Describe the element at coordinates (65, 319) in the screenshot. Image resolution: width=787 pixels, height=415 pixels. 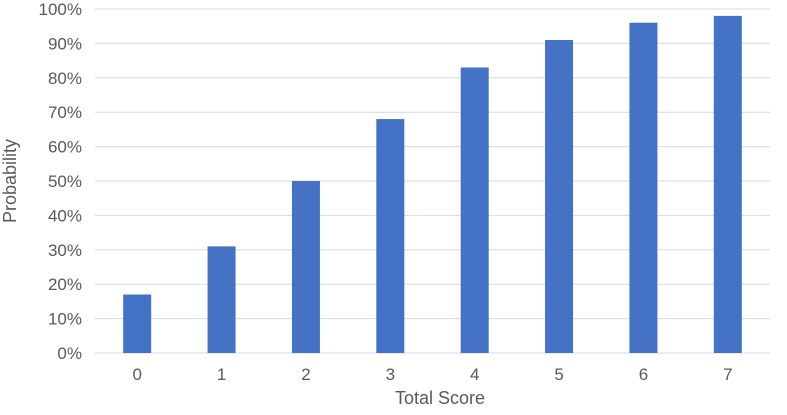
I see `y-tick-label: 10%` at that location.